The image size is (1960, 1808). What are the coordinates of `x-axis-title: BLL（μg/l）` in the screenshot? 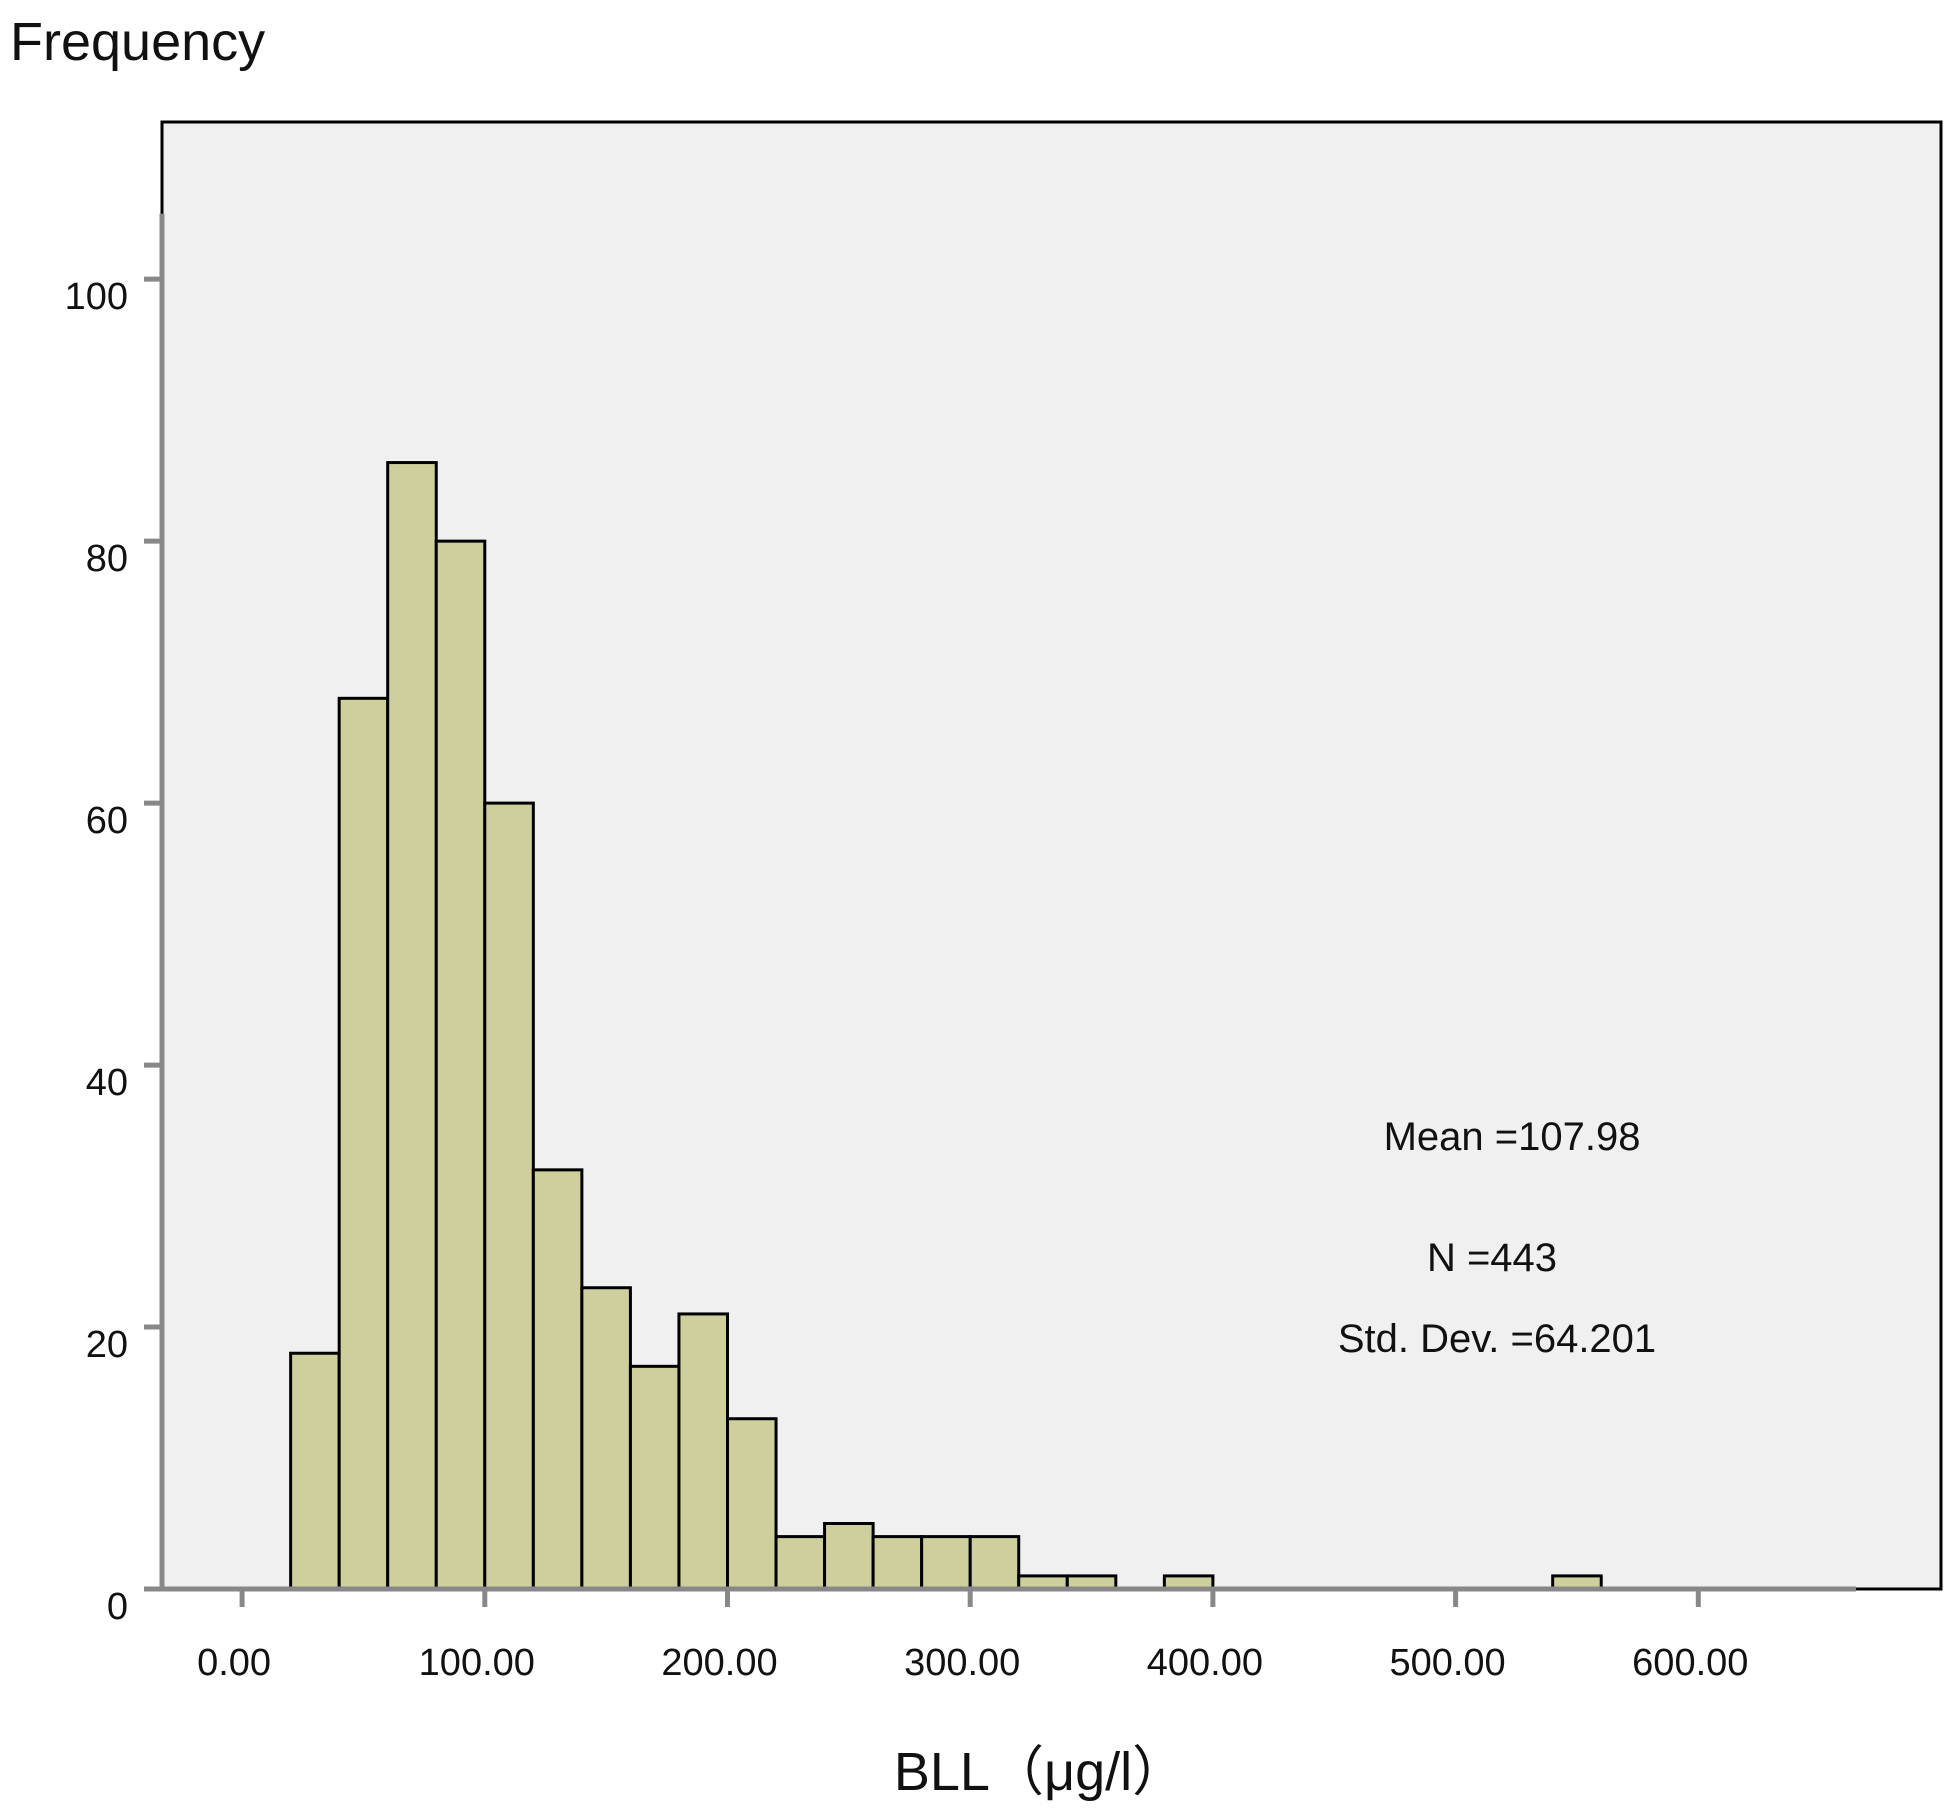 It's located at (1040, 1772).